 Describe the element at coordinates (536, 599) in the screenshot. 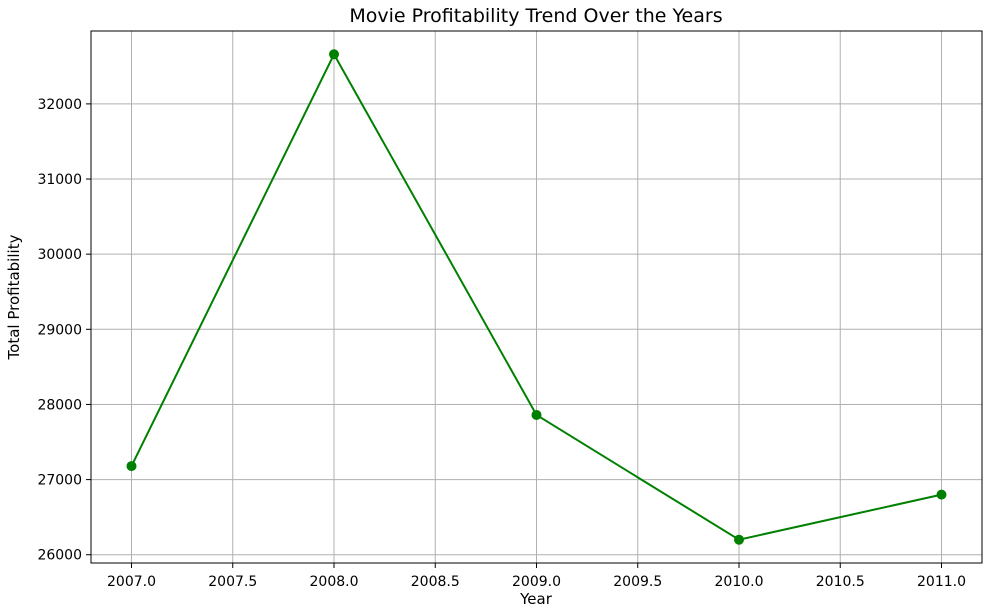

I see `x-axis-label: Year` at that location.